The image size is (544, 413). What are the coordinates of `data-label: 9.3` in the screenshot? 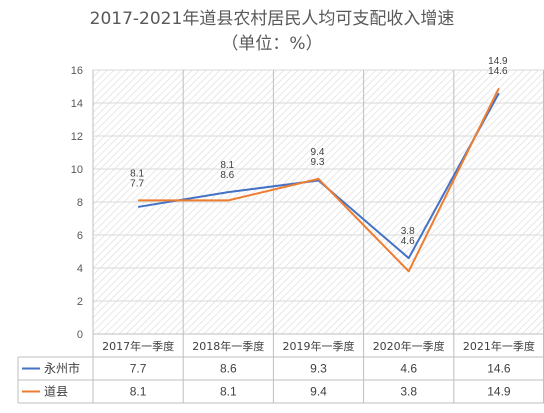 It's located at (318, 162).